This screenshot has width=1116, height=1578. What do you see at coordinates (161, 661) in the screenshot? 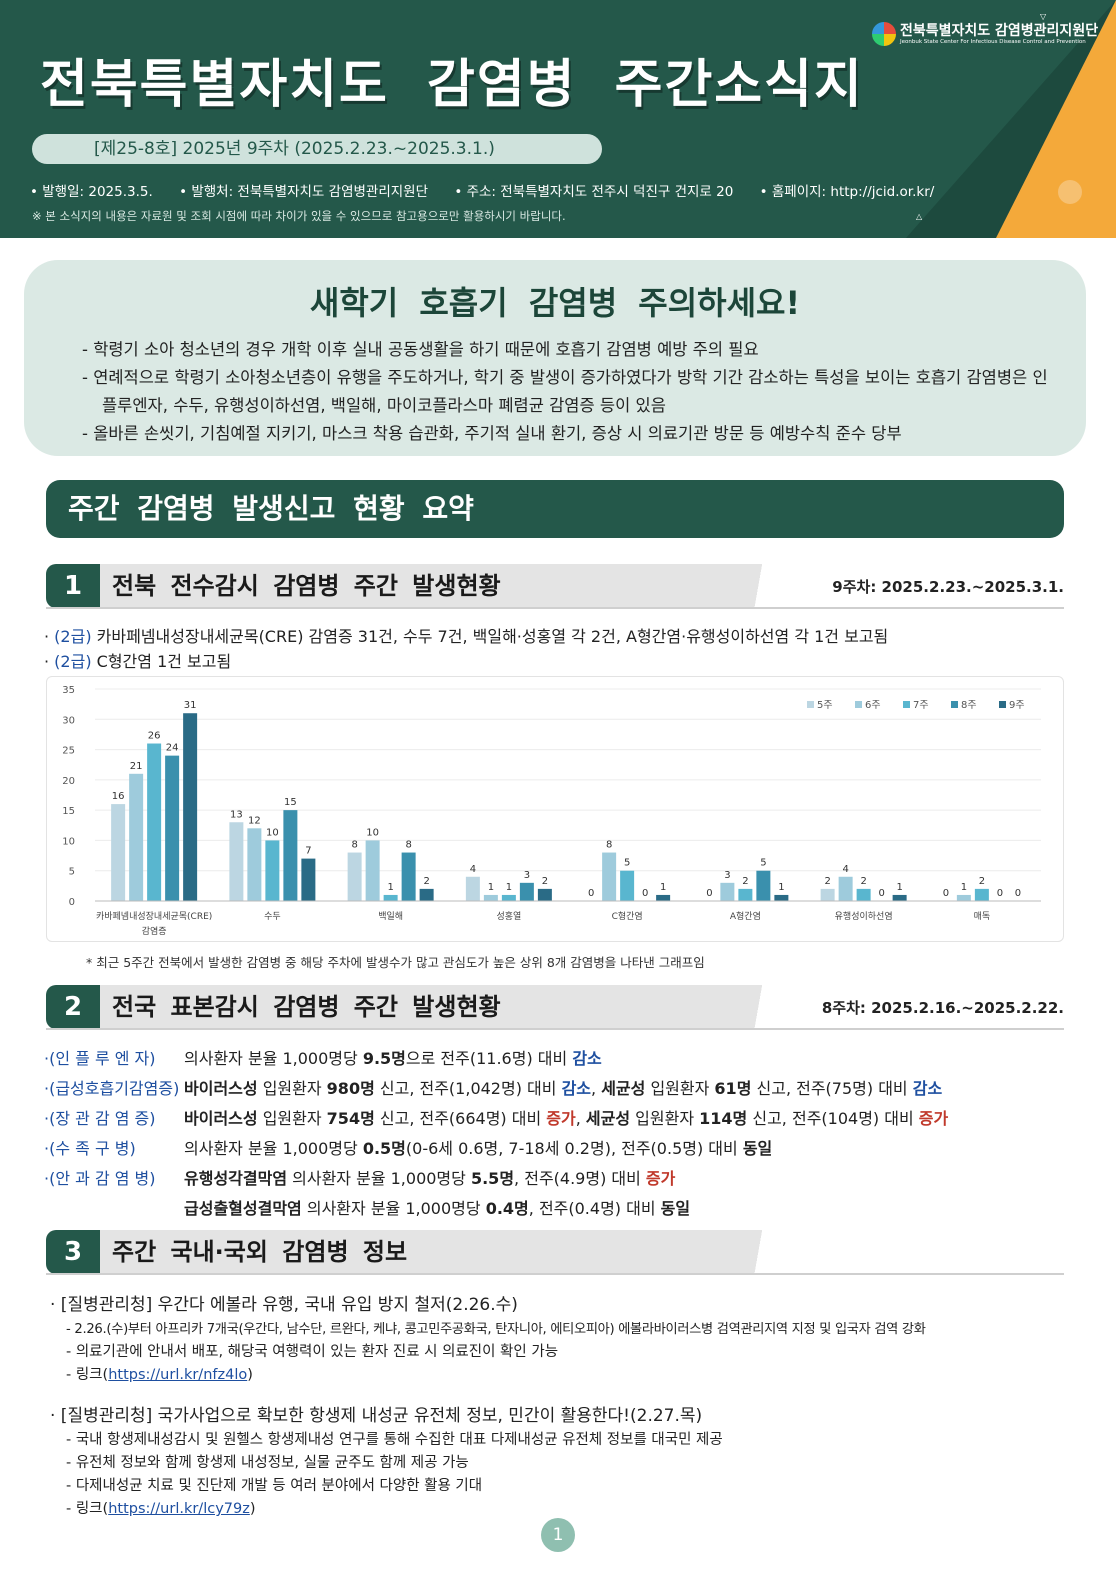
I see `summary-text: C형간염 1건 보고됨` at bounding box center [161, 661].